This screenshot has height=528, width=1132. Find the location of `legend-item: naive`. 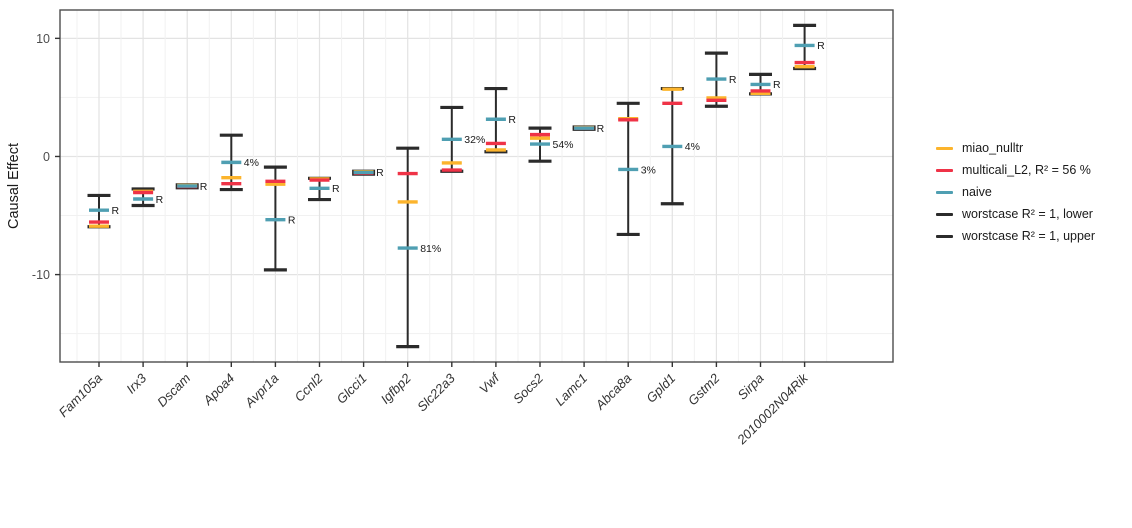

legend-item: naive is located at coordinates (1015, 192).